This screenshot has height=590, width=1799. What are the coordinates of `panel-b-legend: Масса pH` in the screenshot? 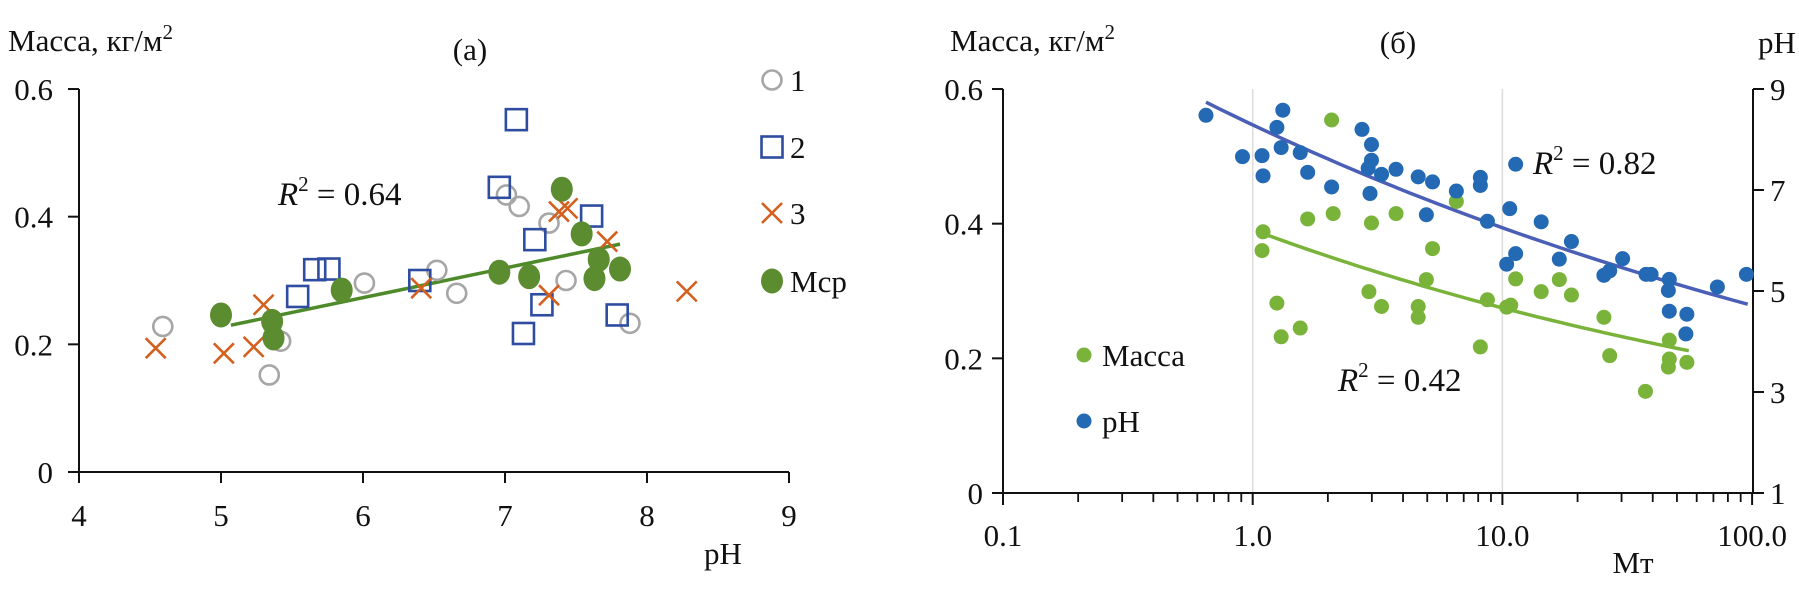 It's located at (1130, 388).